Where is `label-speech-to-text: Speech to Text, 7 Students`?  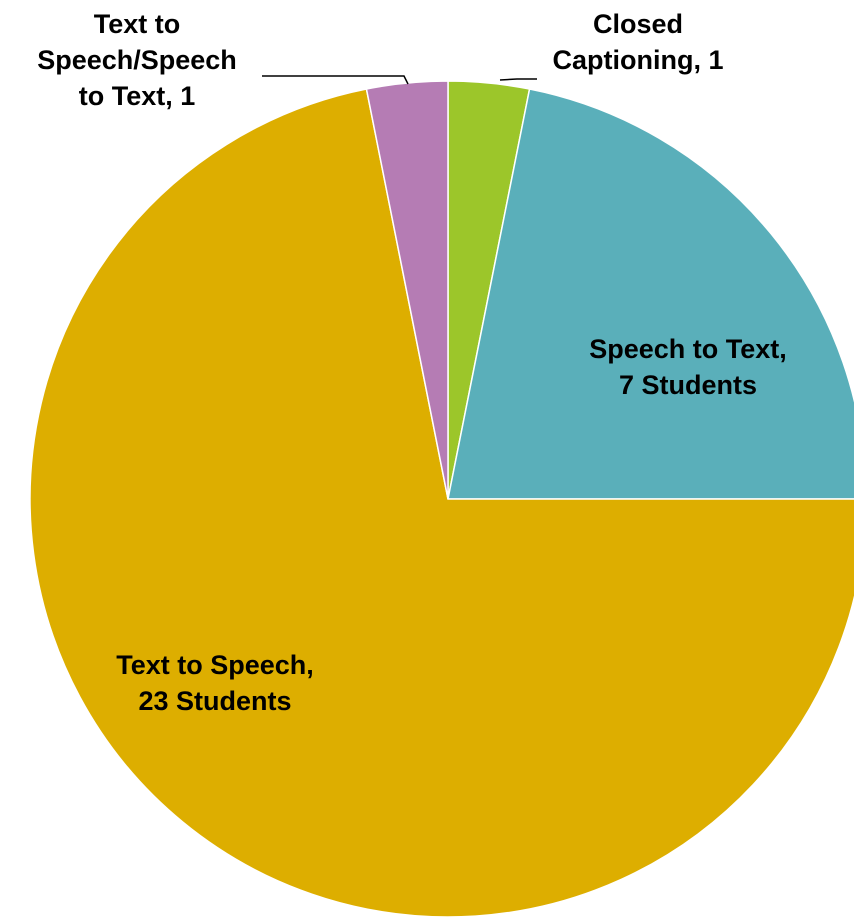
label-speech-to-text: Speech to Text, 7 Students is located at coordinates (688, 367).